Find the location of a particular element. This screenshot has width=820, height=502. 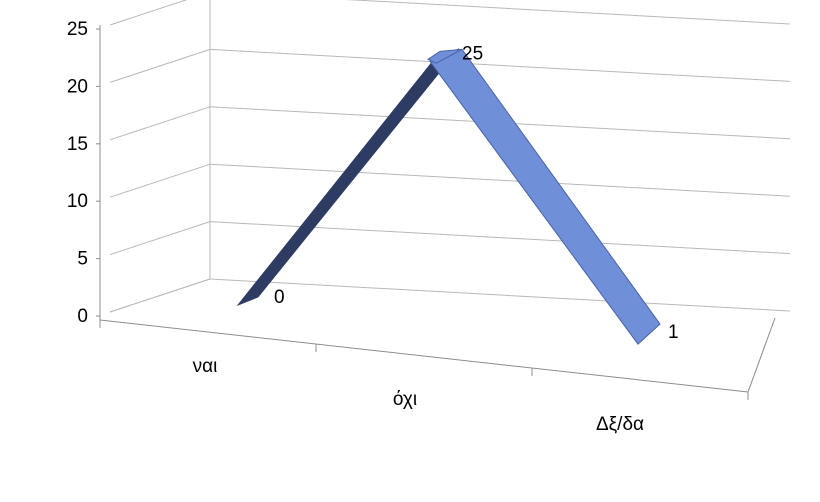

x-tick-label-1: όχι is located at coordinates (405, 399).